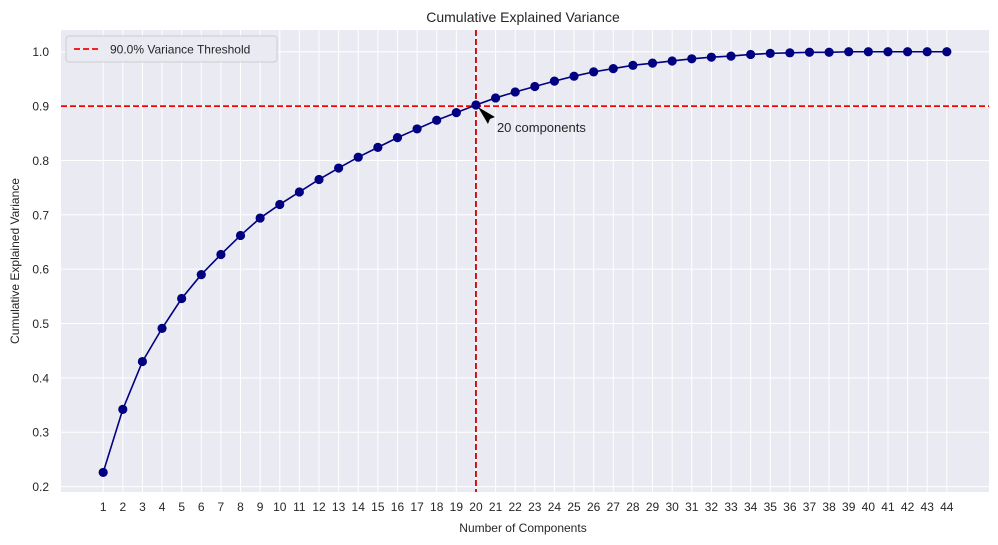  Describe the element at coordinates (849, 507) in the screenshot. I see `x-tick-label: 39` at that location.